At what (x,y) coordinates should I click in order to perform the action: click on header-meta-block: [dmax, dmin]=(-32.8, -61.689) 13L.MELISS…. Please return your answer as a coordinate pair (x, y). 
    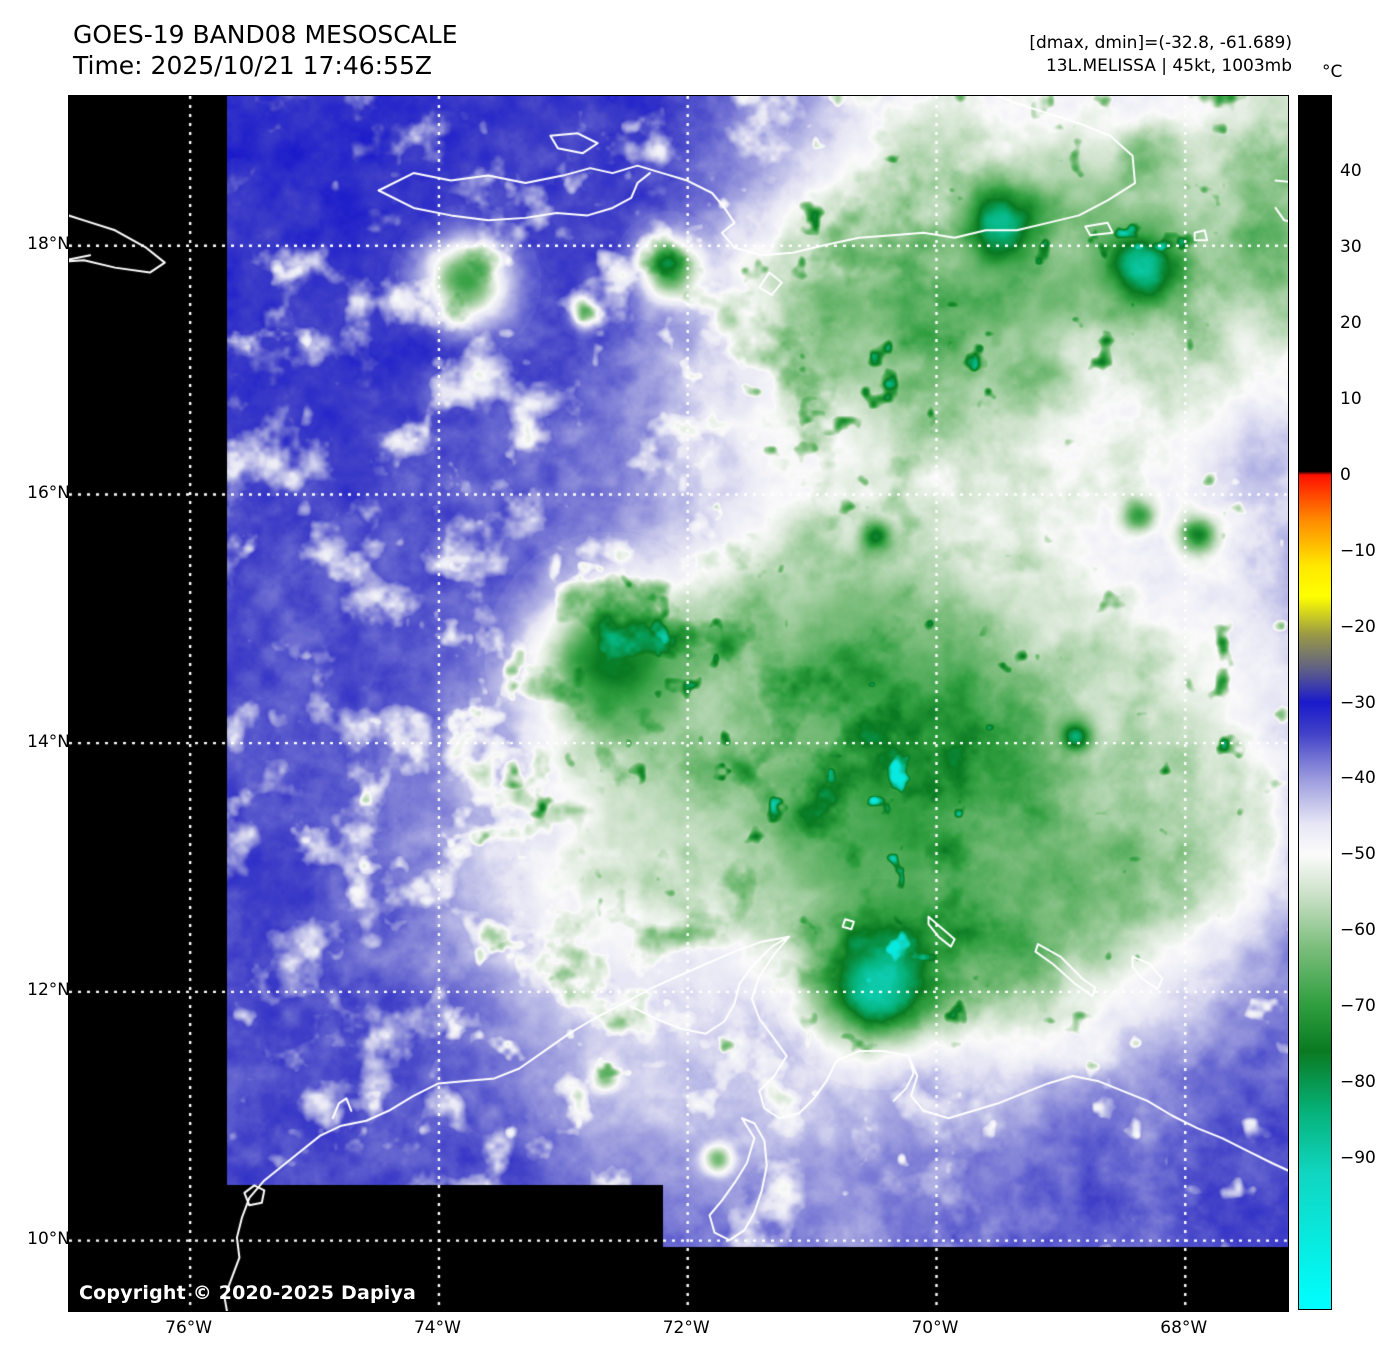
    Looking at the image, I should click on (1160, 55).